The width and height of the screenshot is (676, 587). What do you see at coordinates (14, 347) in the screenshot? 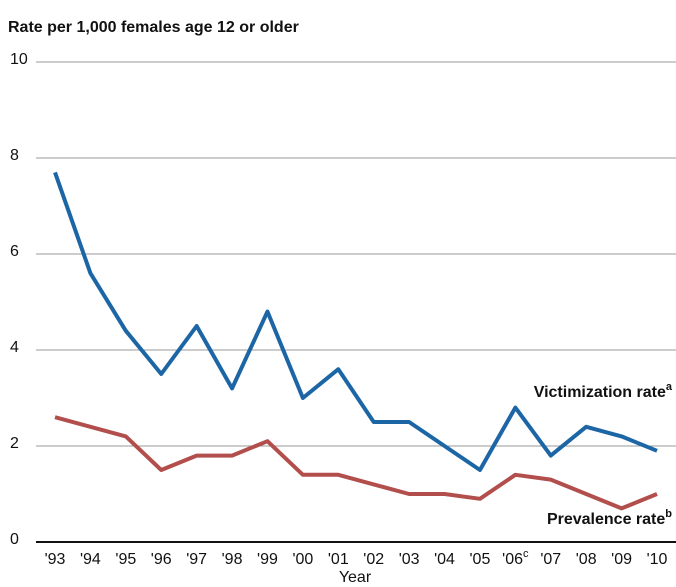
I see `y-tick-label: 4` at bounding box center [14, 347].